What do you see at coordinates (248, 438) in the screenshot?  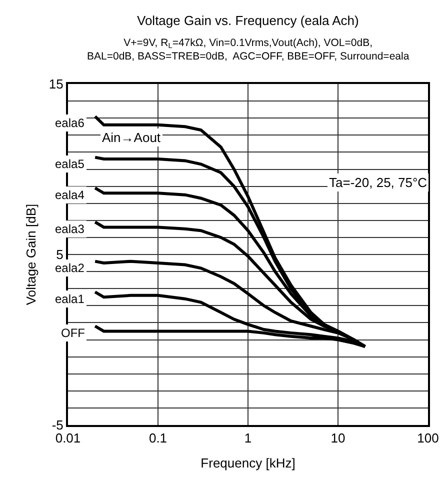 I see `x-tick-label: 1` at bounding box center [248, 438].